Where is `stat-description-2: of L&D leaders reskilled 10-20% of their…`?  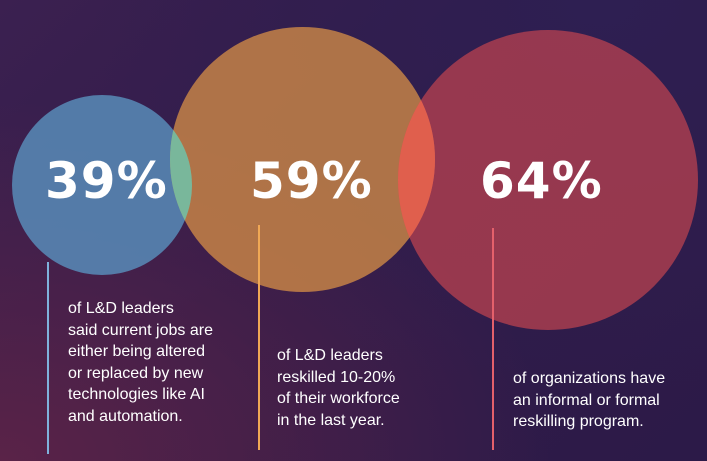 stat-description-2: of L&D leaders reskilled 10-20% of their… is located at coordinates (338, 388).